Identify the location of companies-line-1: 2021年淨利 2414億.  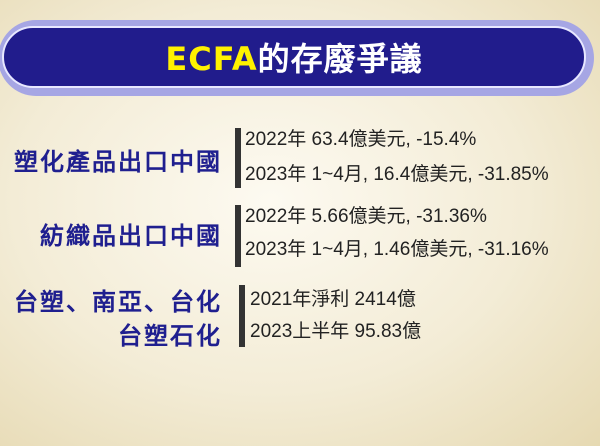
(333, 299).